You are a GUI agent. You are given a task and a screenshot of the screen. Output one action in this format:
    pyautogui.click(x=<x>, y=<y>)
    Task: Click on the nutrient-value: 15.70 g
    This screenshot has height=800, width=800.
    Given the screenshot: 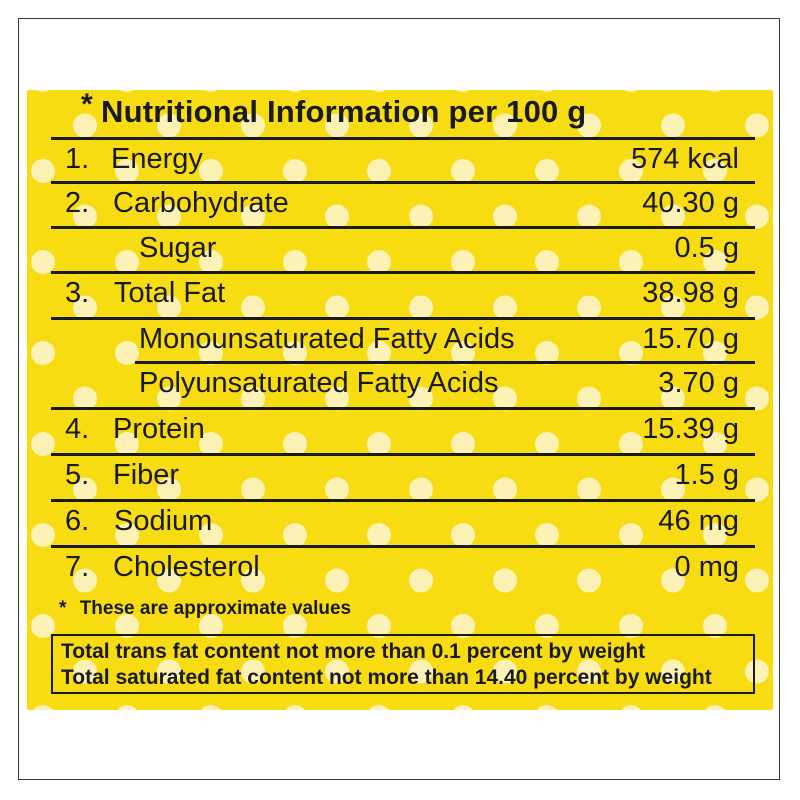 What is the action you would take?
    pyautogui.click(x=690, y=339)
    